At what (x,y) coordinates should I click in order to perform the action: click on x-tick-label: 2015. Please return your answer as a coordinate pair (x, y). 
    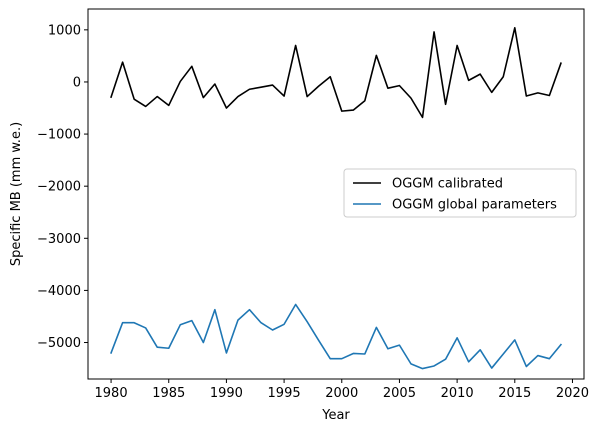
    Looking at the image, I should click on (514, 393).